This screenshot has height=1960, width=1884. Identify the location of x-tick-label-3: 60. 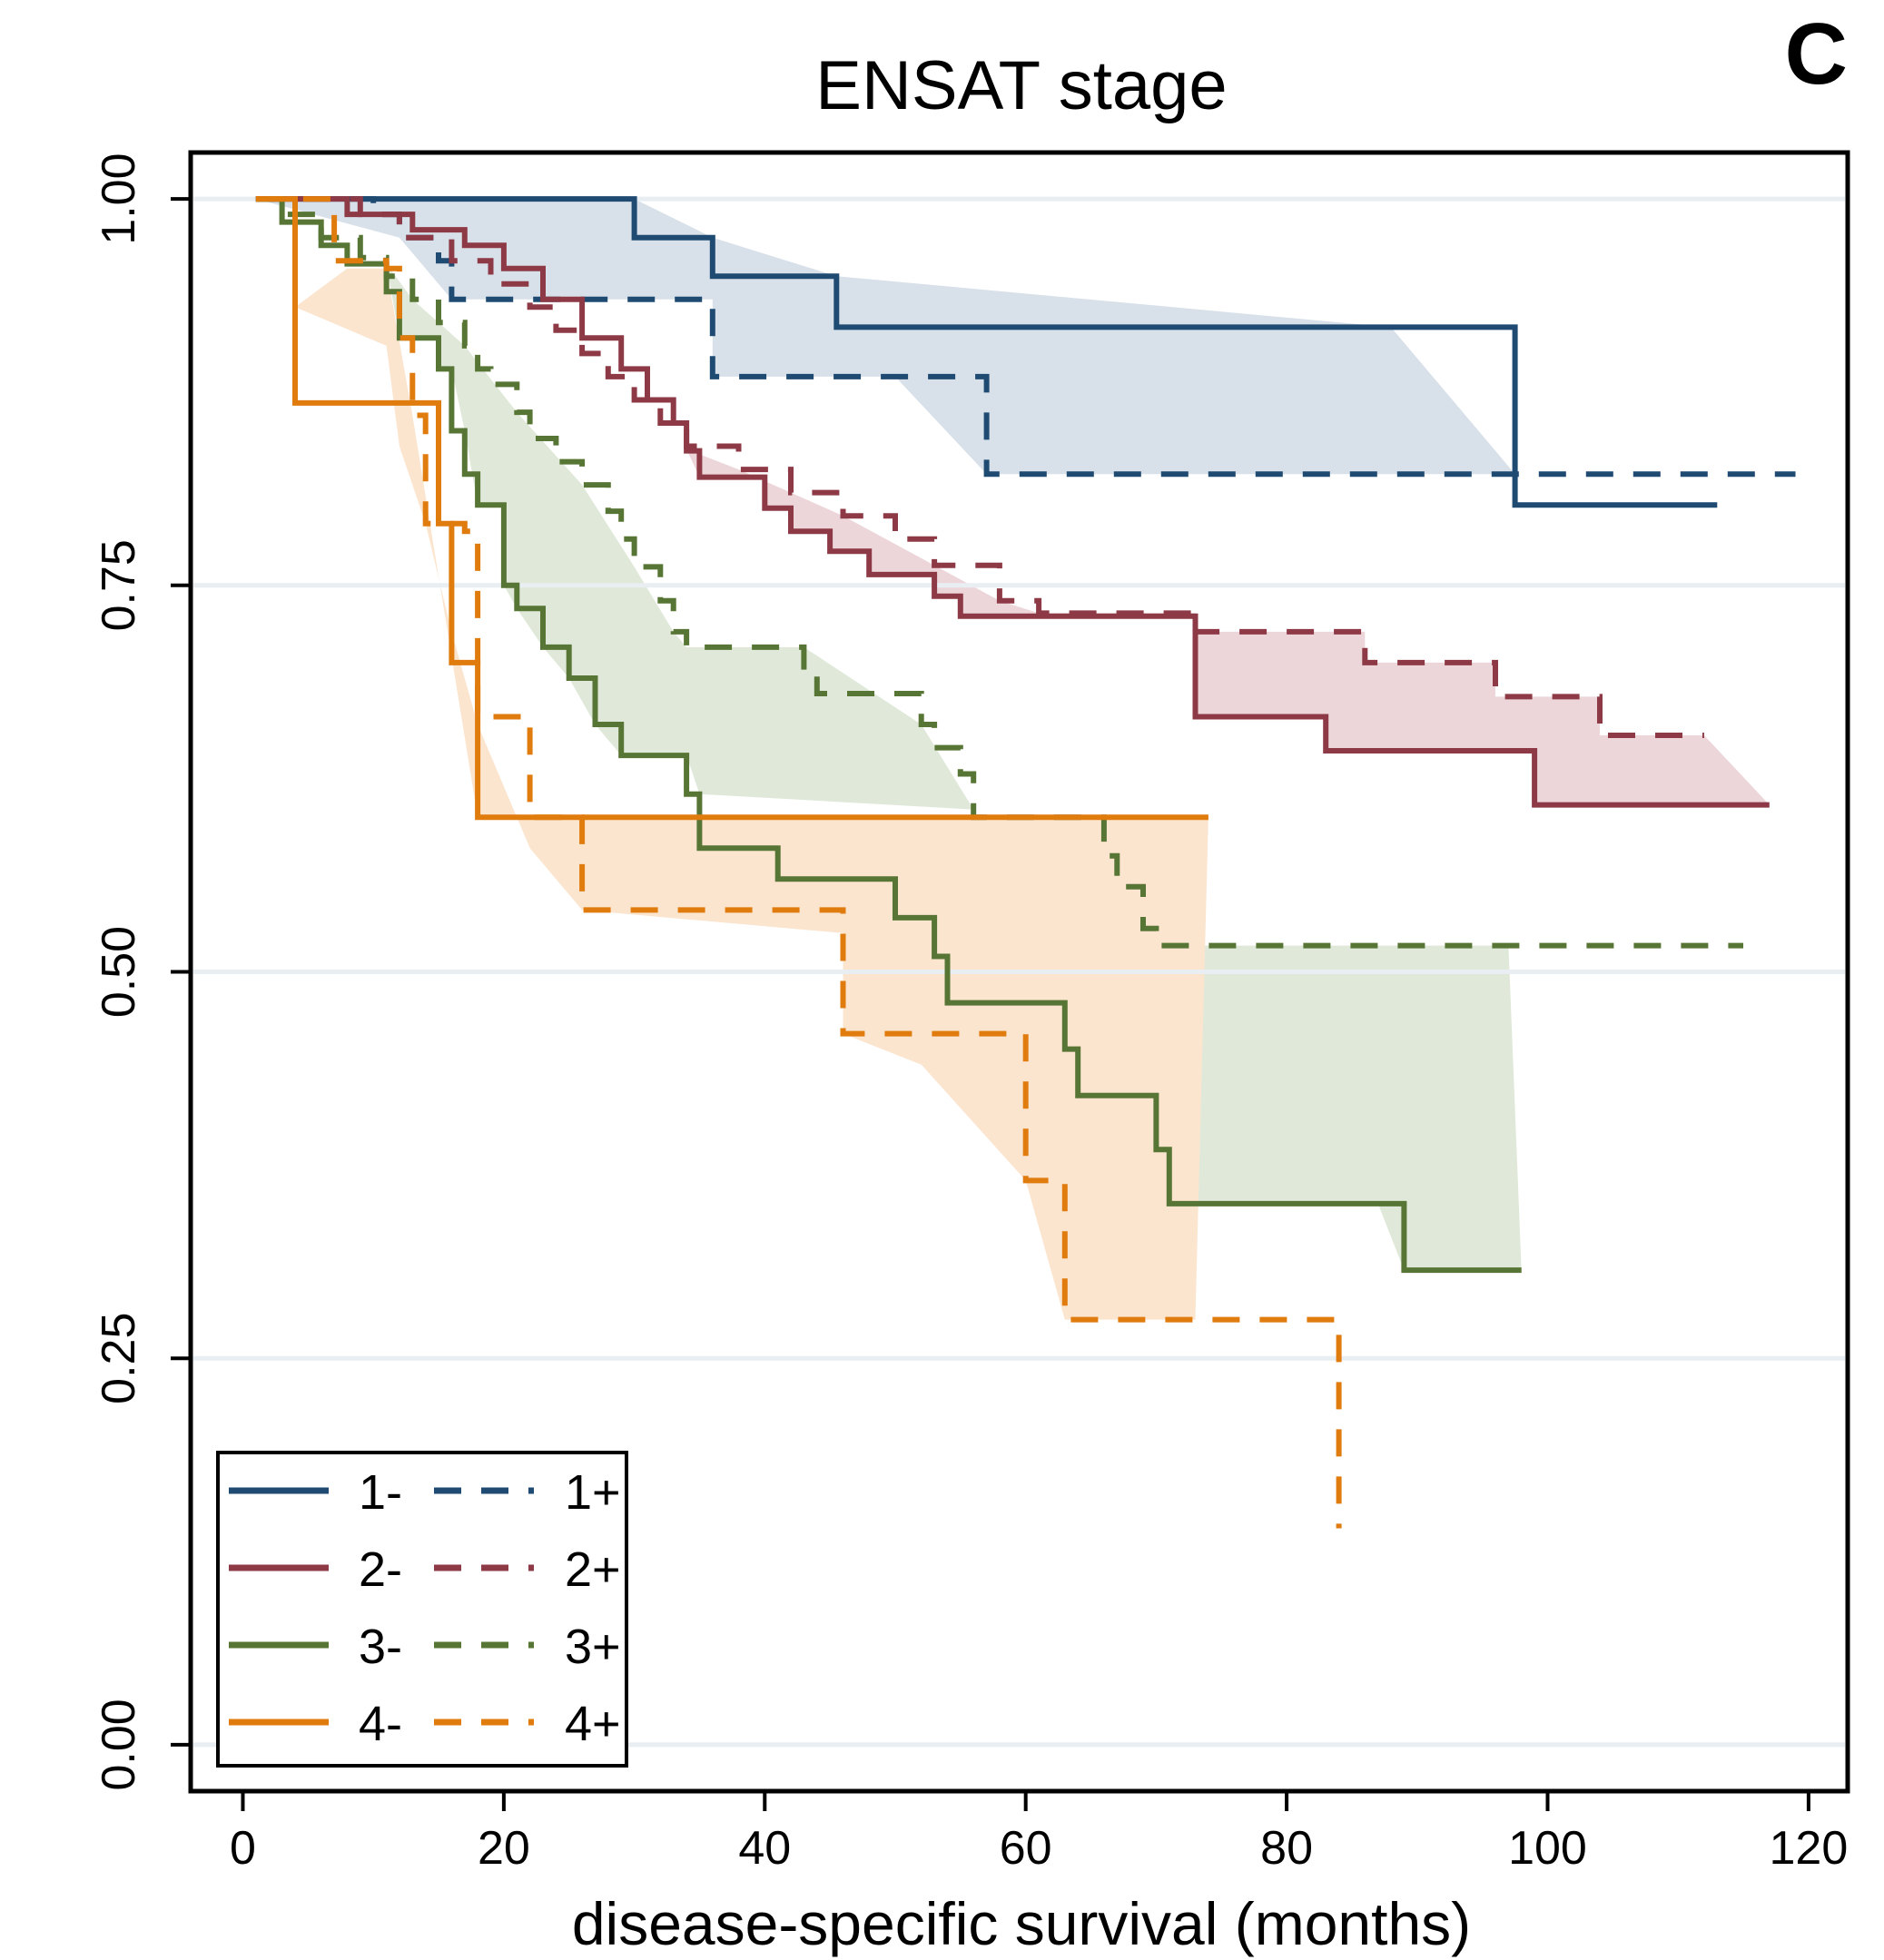
(1026, 1849).